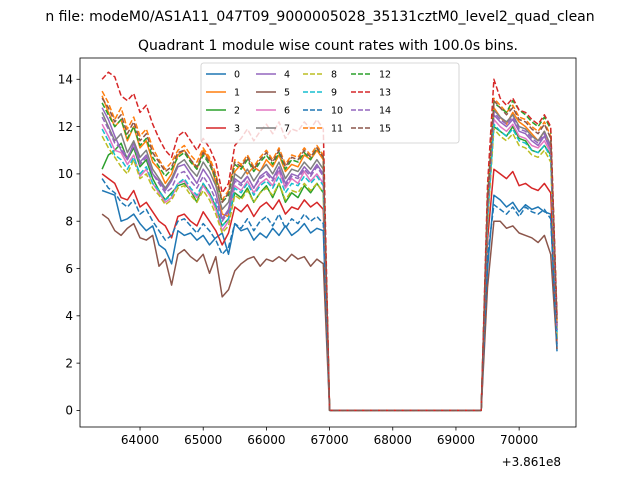 The width and height of the screenshot is (640, 480). I want to click on legend-label-8: 8, so click(334, 75).